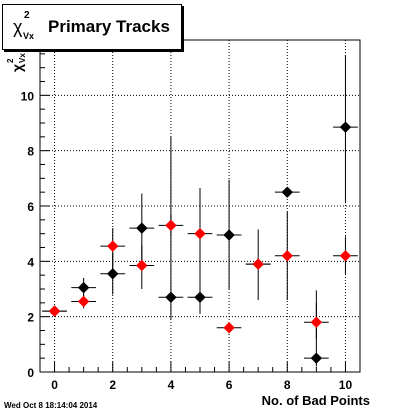 This screenshot has height=414, width=400. I want to click on x-tick-label: 10, so click(346, 385).